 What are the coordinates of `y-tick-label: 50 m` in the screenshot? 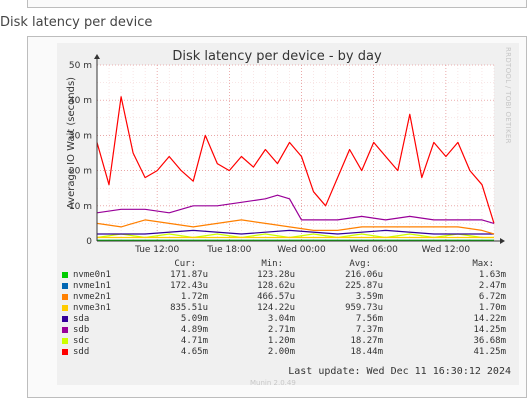 It's located at (80, 66).